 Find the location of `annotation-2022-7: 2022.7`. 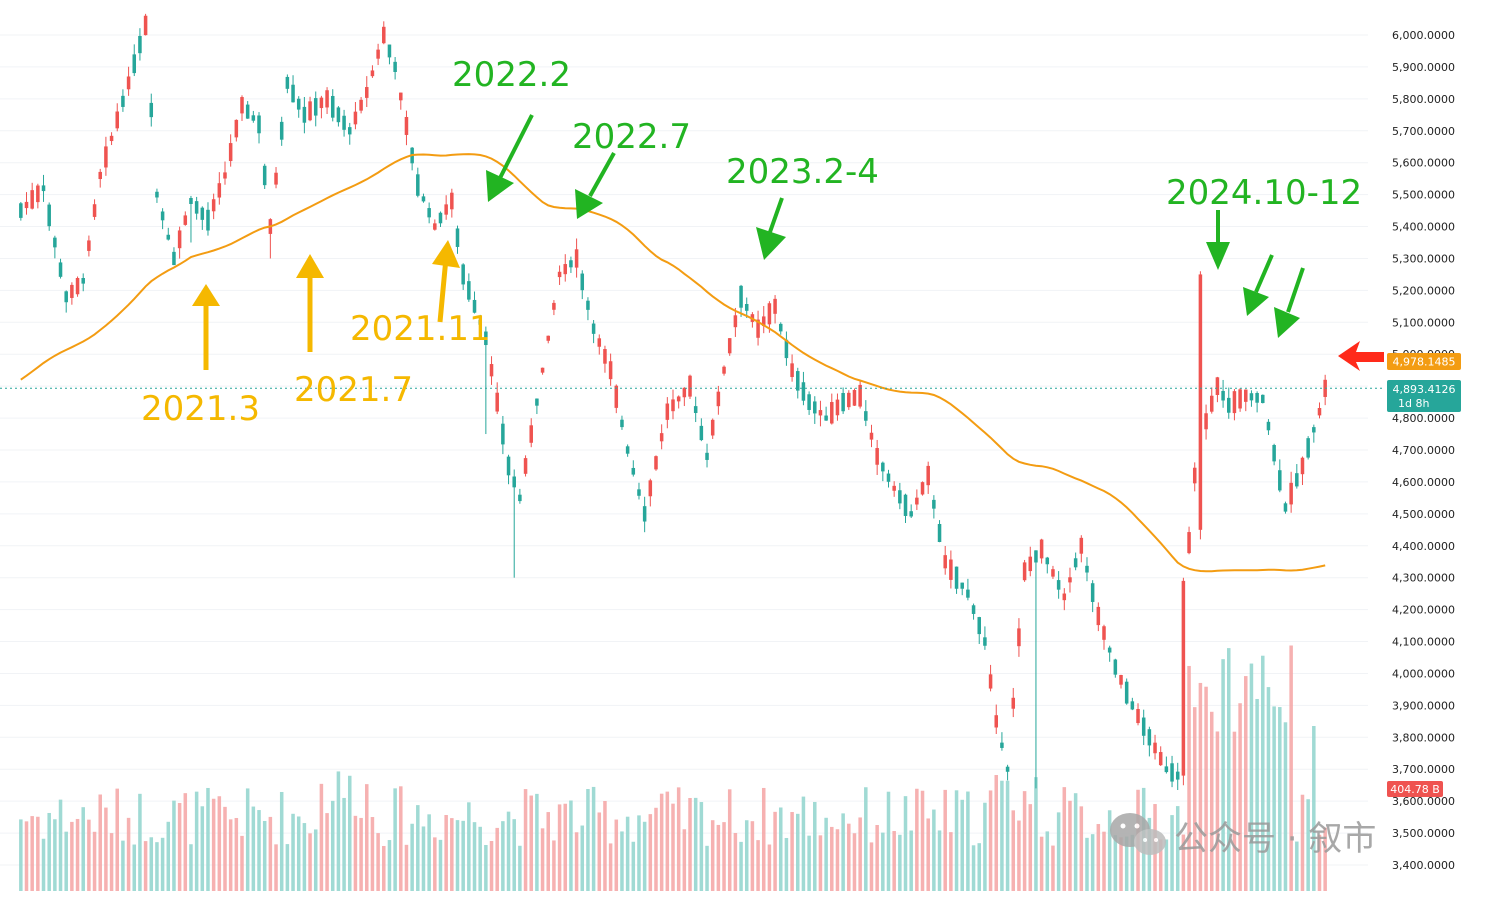

annotation-2022-7: 2022.7 is located at coordinates (631, 168).